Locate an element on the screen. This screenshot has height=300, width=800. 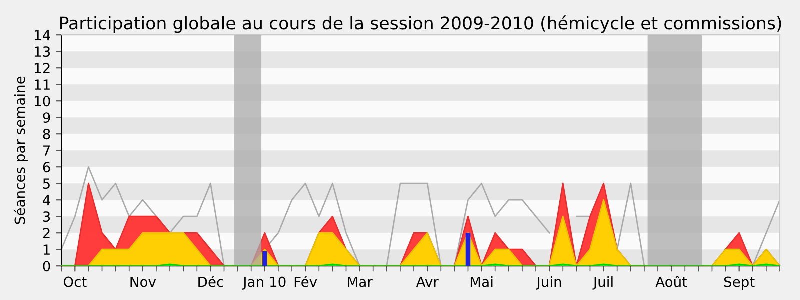
x-tick-label: Avr is located at coordinates (427, 282).